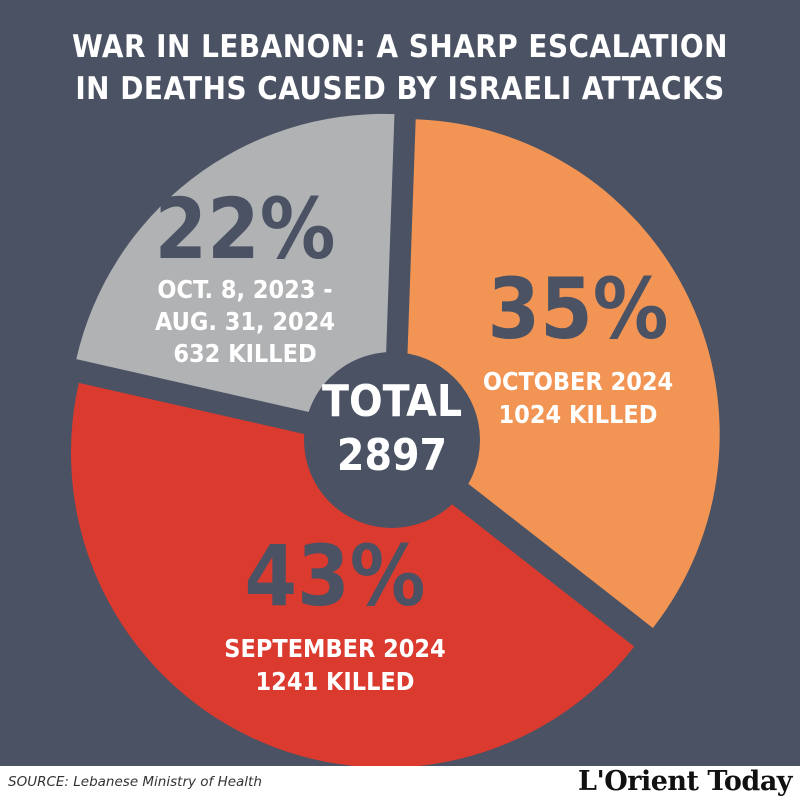 This screenshot has width=800, height=800. What do you see at coordinates (392, 401) in the screenshot?
I see `center-total-label: TOTAL` at bounding box center [392, 401].